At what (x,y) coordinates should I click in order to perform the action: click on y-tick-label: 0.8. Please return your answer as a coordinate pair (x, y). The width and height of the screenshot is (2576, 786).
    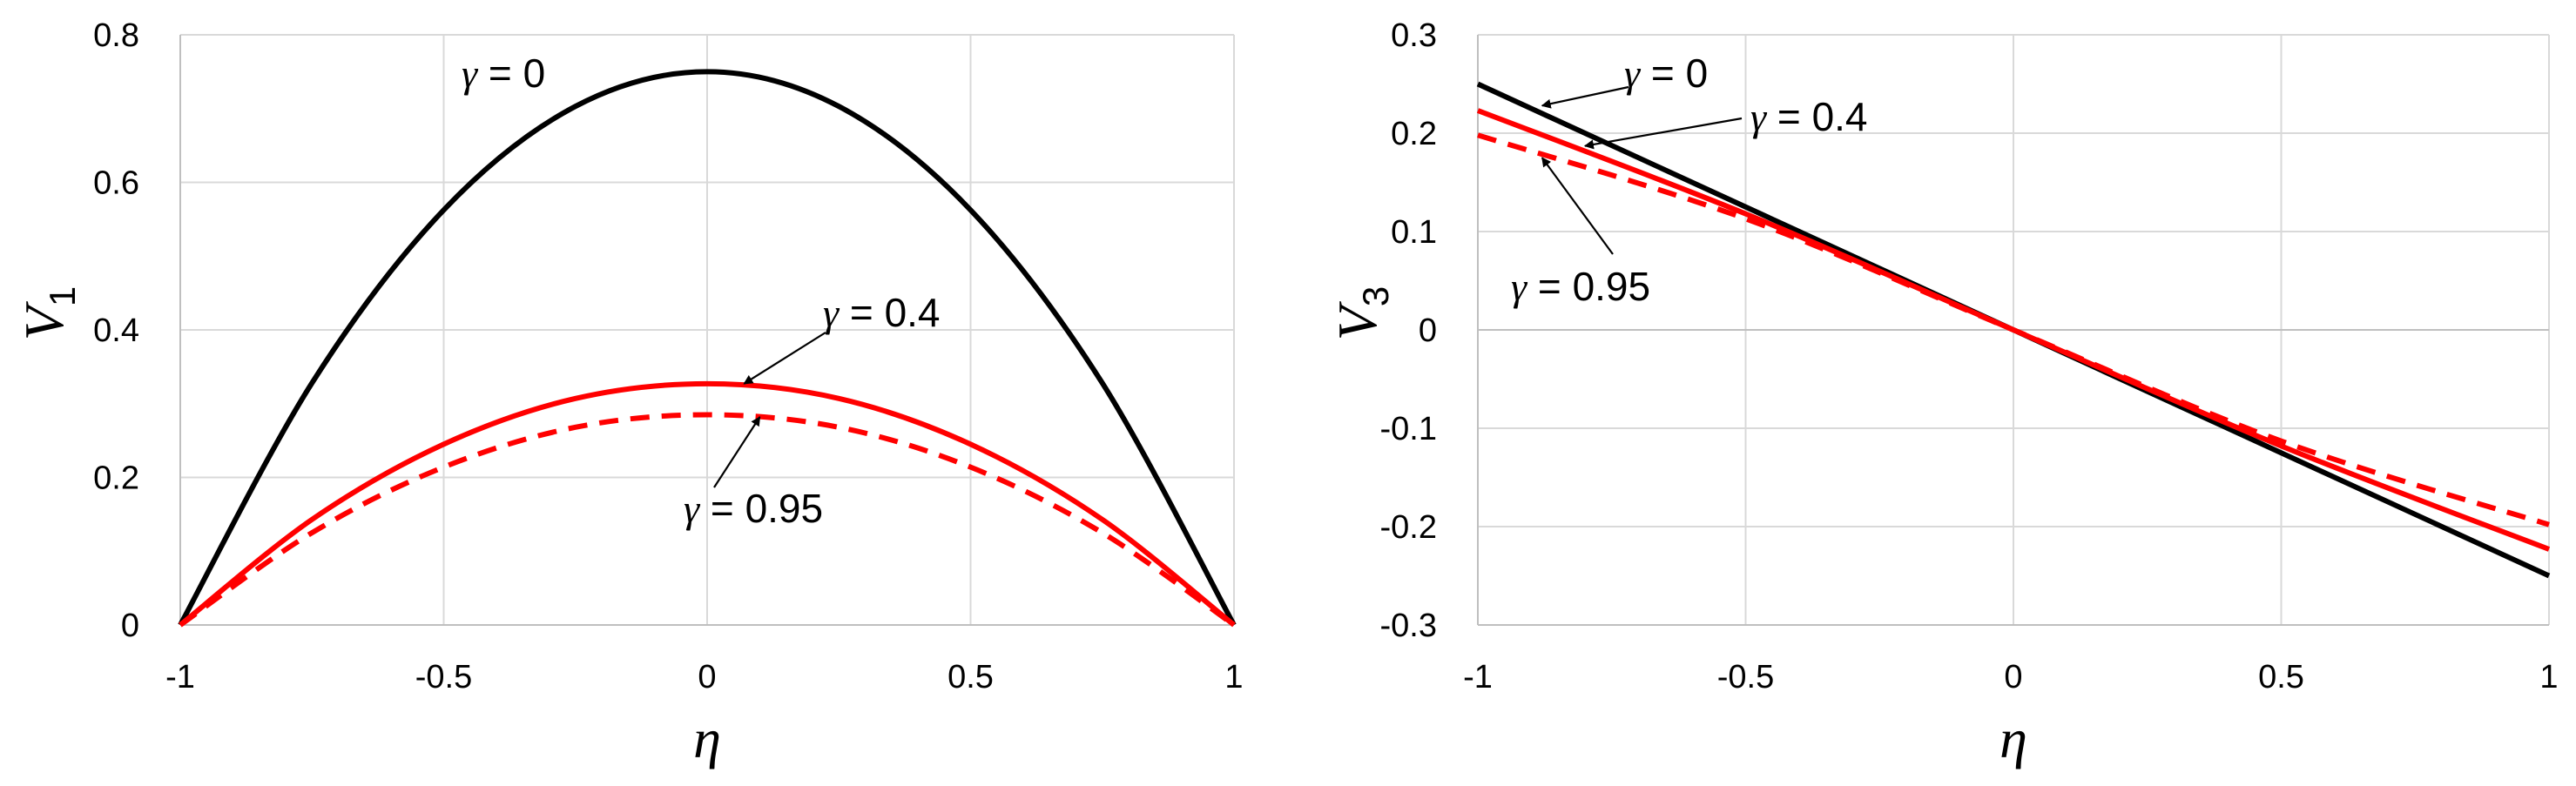
    Looking at the image, I should click on (116, 36).